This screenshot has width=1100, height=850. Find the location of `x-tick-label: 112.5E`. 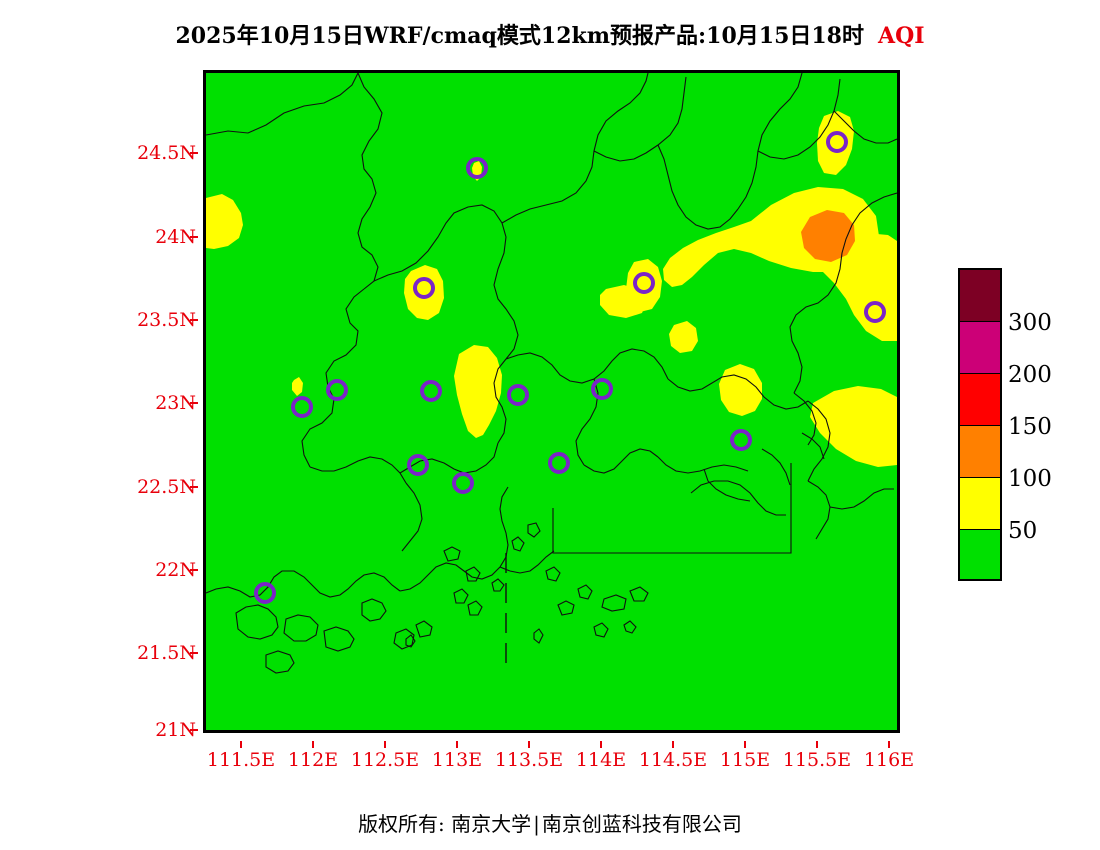

x-tick-label: 112.5E is located at coordinates (385, 760).